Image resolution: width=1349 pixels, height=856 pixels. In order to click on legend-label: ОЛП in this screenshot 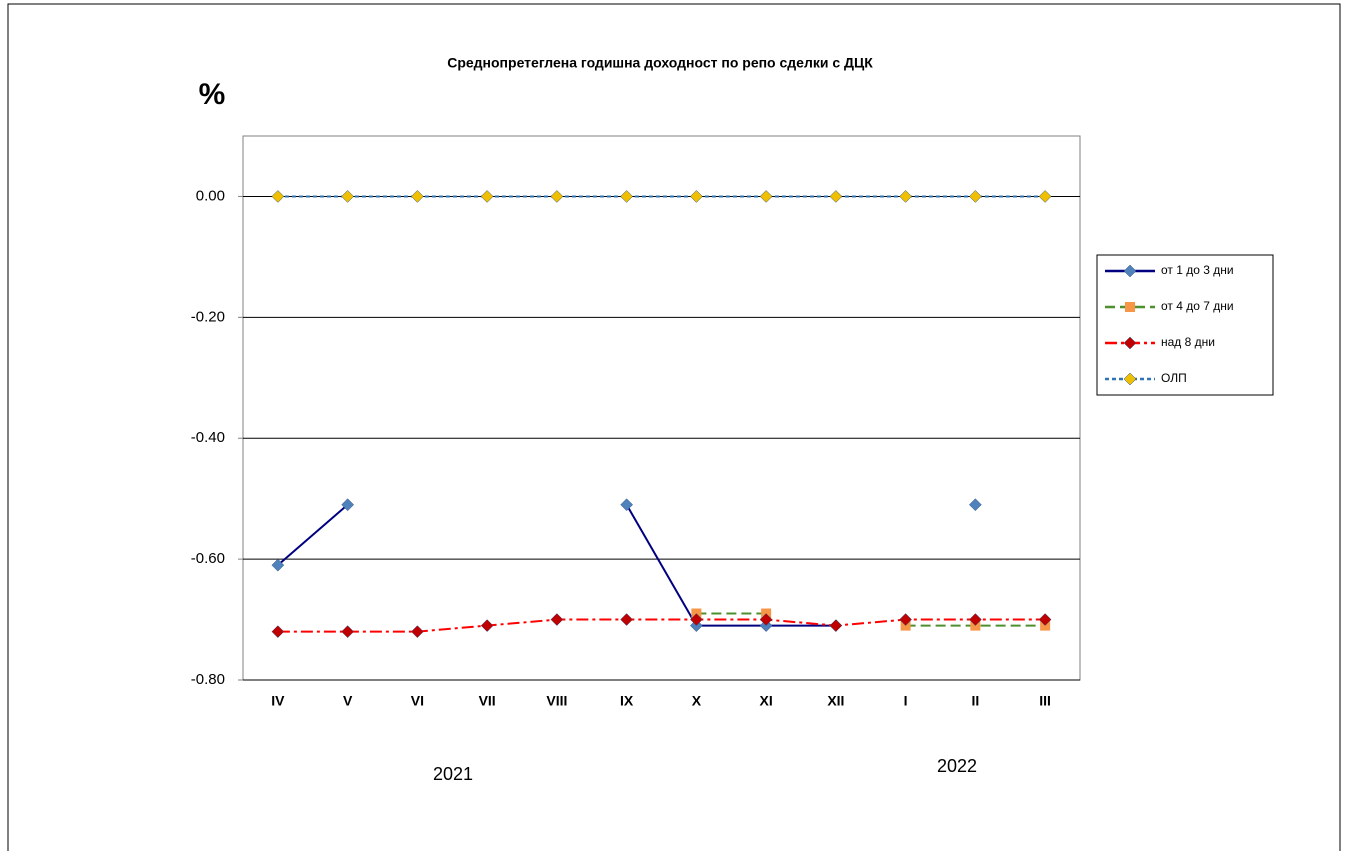, I will do `click(1174, 378)`.